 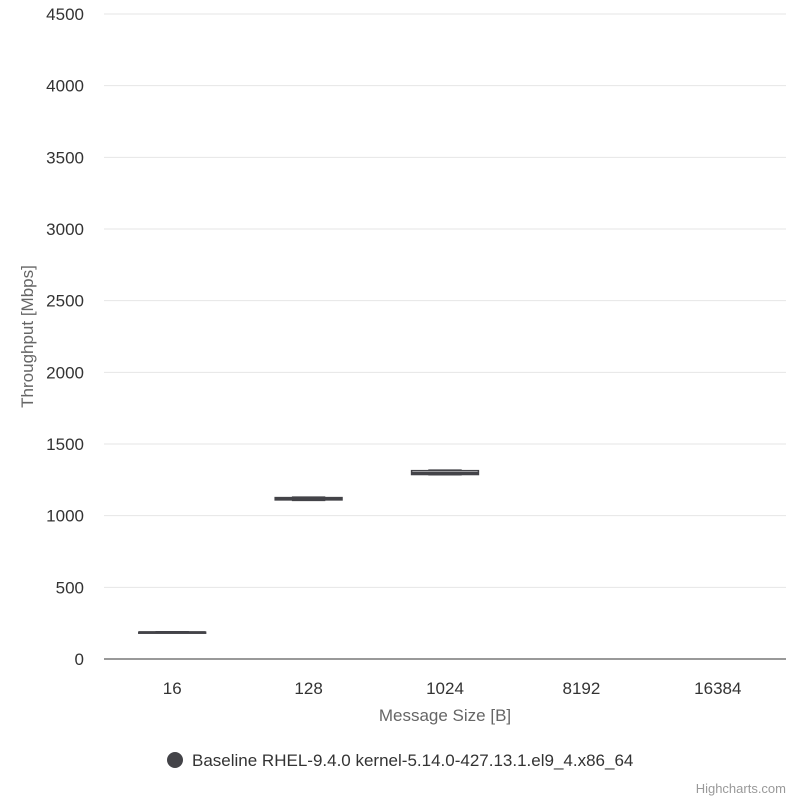 What do you see at coordinates (65, 229) in the screenshot?
I see `y-tick-label: 3000` at bounding box center [65, 229].